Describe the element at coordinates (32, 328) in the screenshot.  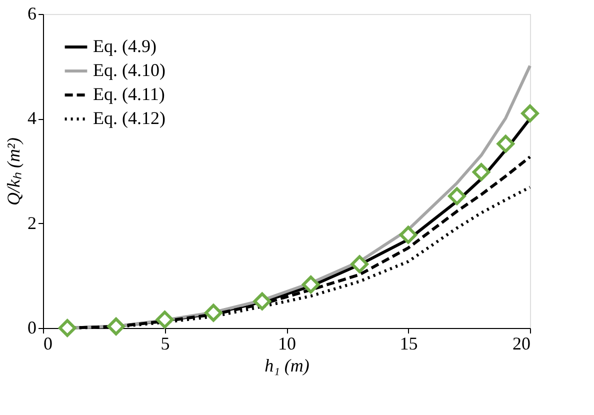
I see `y-tick-label: 0` at that location.